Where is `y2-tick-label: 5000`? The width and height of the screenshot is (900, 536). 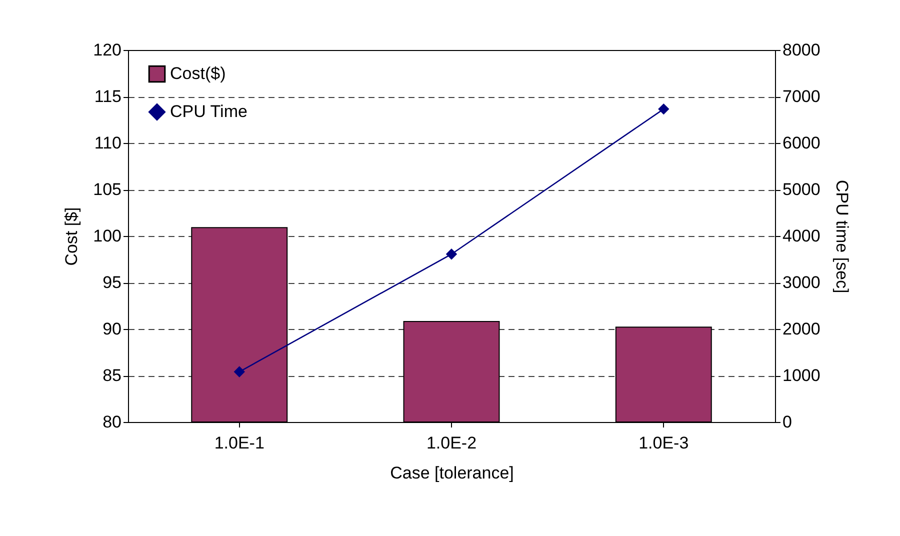 y2-tick-label: 5000 is located at coordinates (801, 189).